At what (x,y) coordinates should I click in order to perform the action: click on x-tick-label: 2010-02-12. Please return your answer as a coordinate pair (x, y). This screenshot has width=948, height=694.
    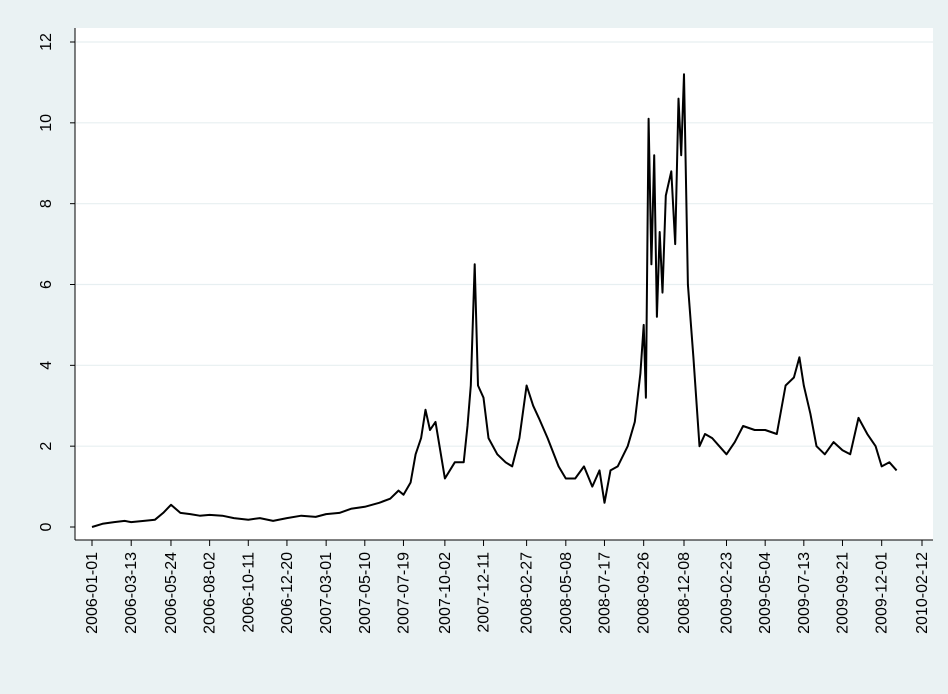
    Looking at the image, I should click on (922, 593).